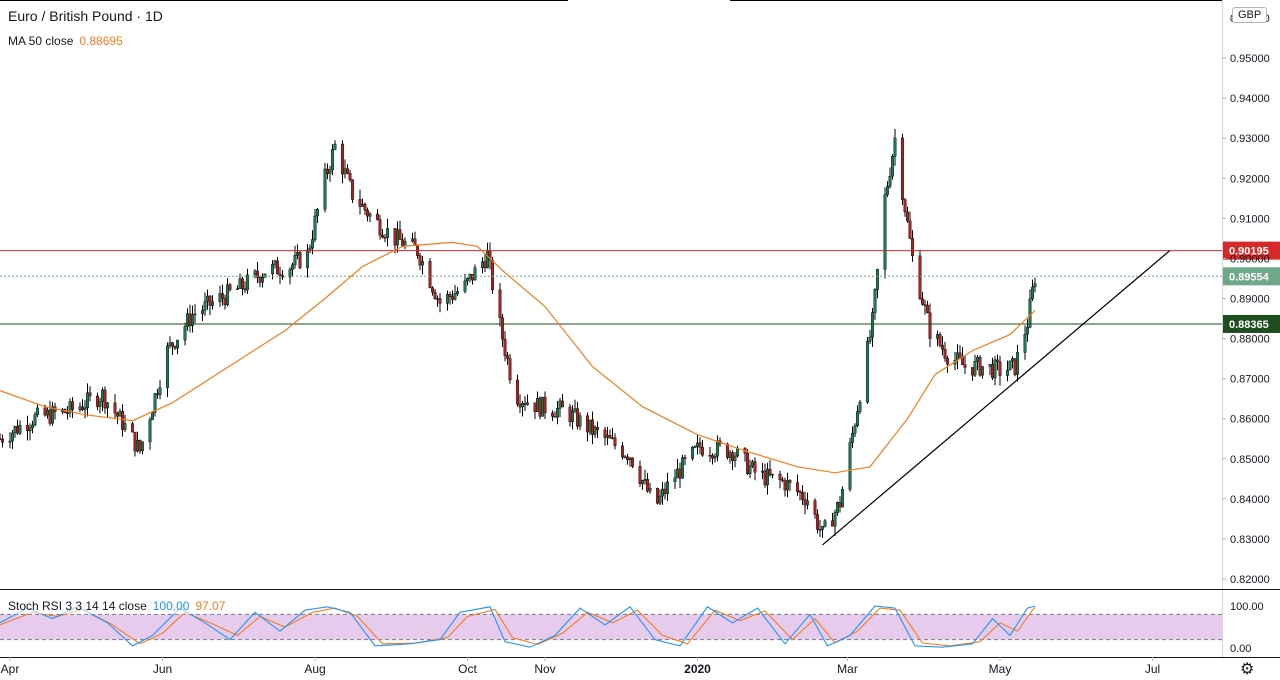 This screenshot has width=1280, height=680. What do you see at coordinates (1250, 500) in the screenshot?
I see `y-tick-label: 0.84000` at bounding box center [1250, 500].